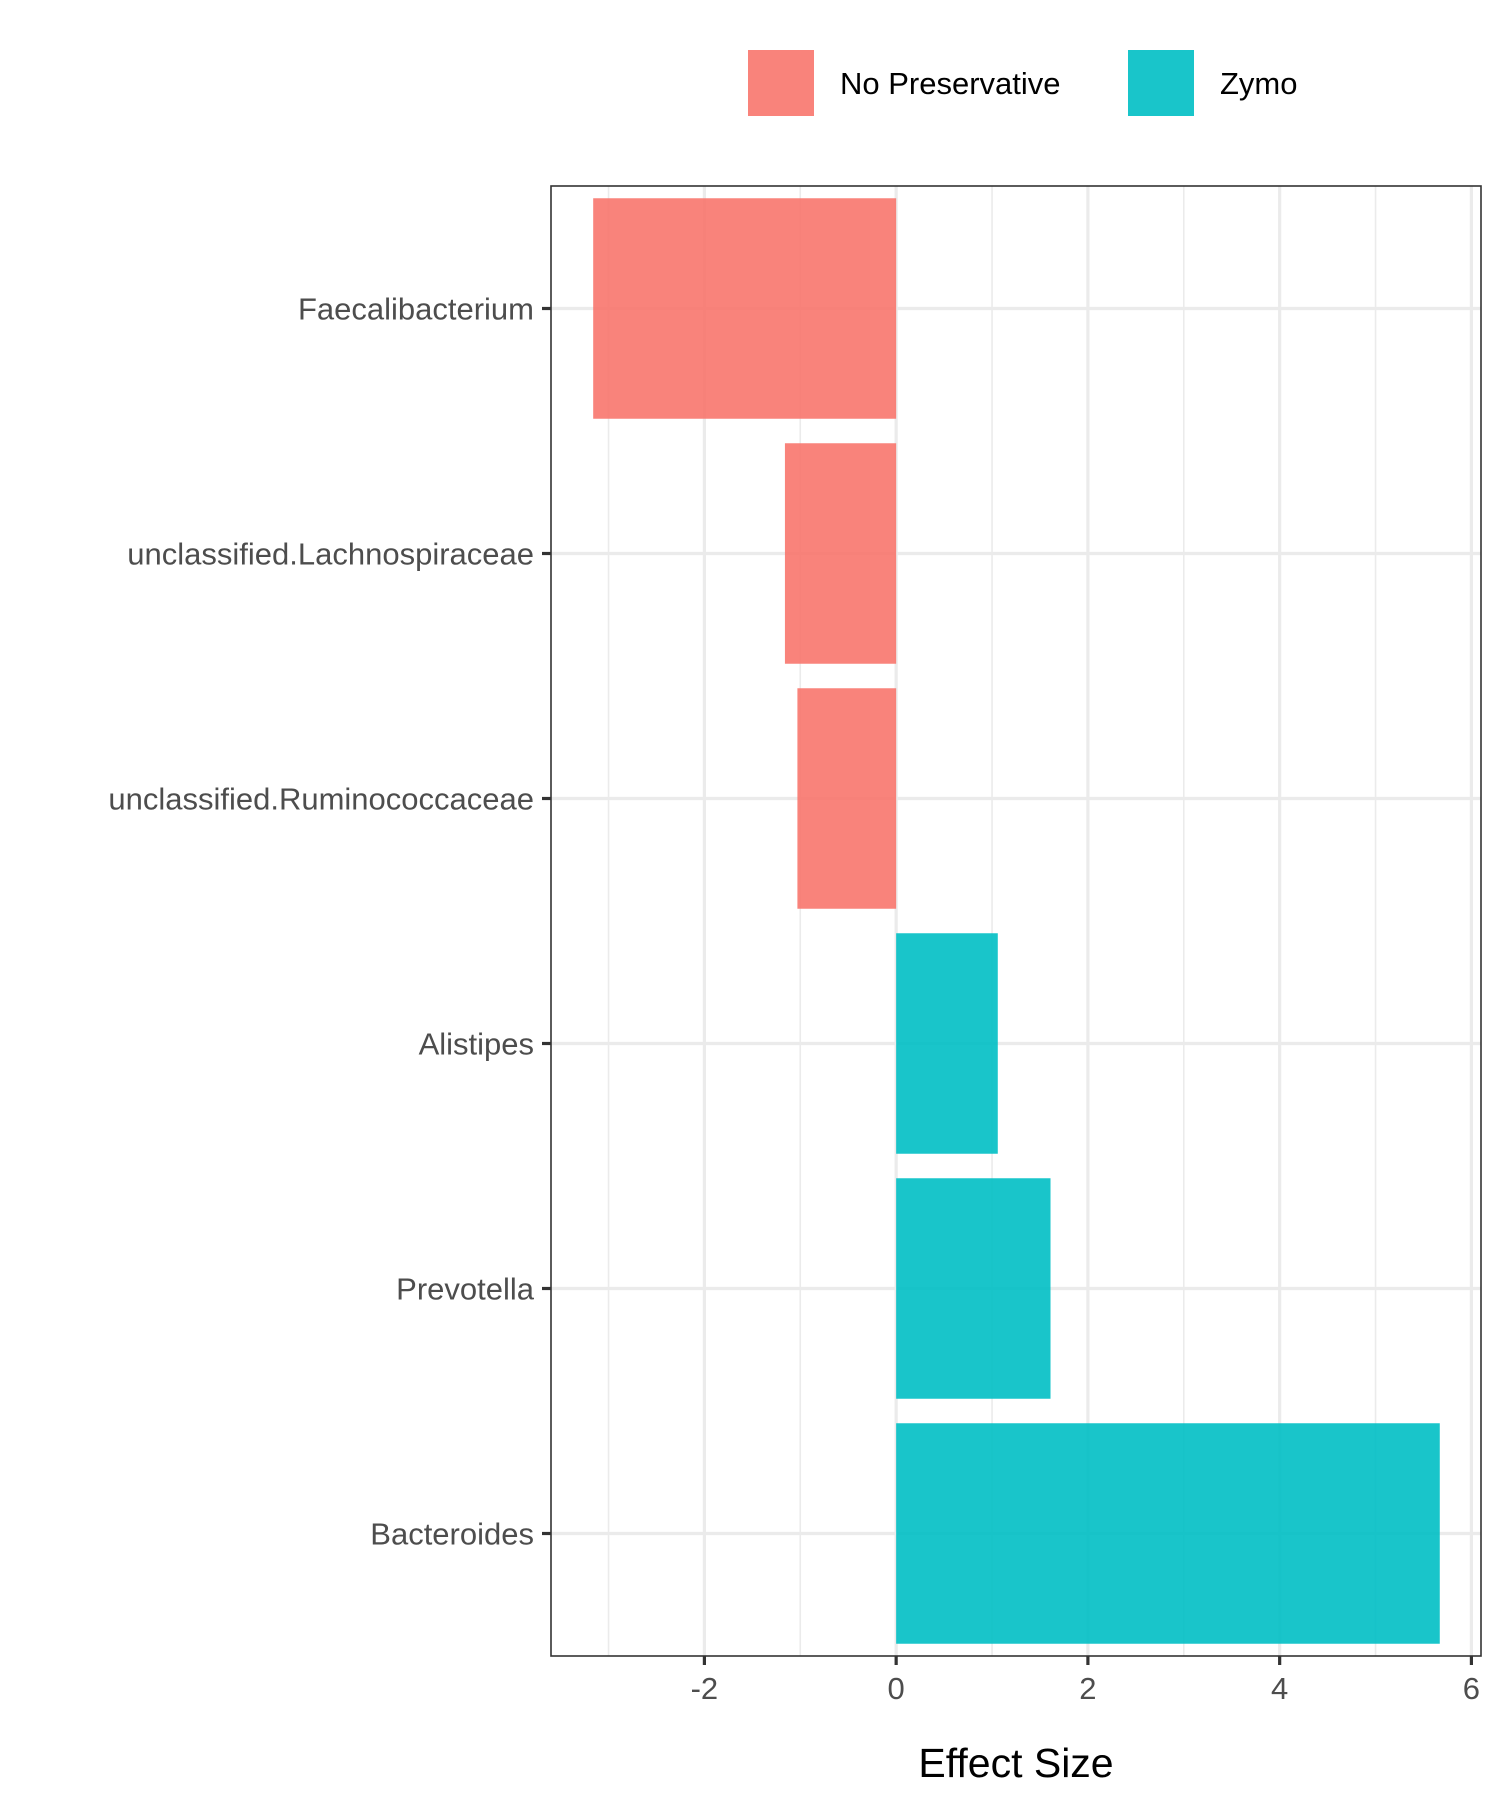 The width and height of the screenshot is (1500, 1800). What do you see at coordinates (781, 83) in the screenshot?
I see `legend-key-no-preservative` at bounding box center [781, 83].